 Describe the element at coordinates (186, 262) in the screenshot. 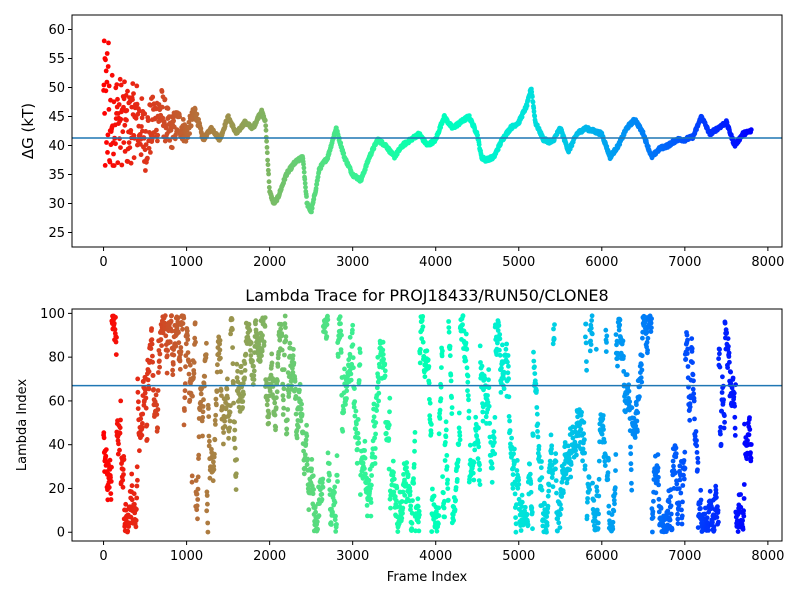

I see `top-x-tick-label: 1000` at that location.